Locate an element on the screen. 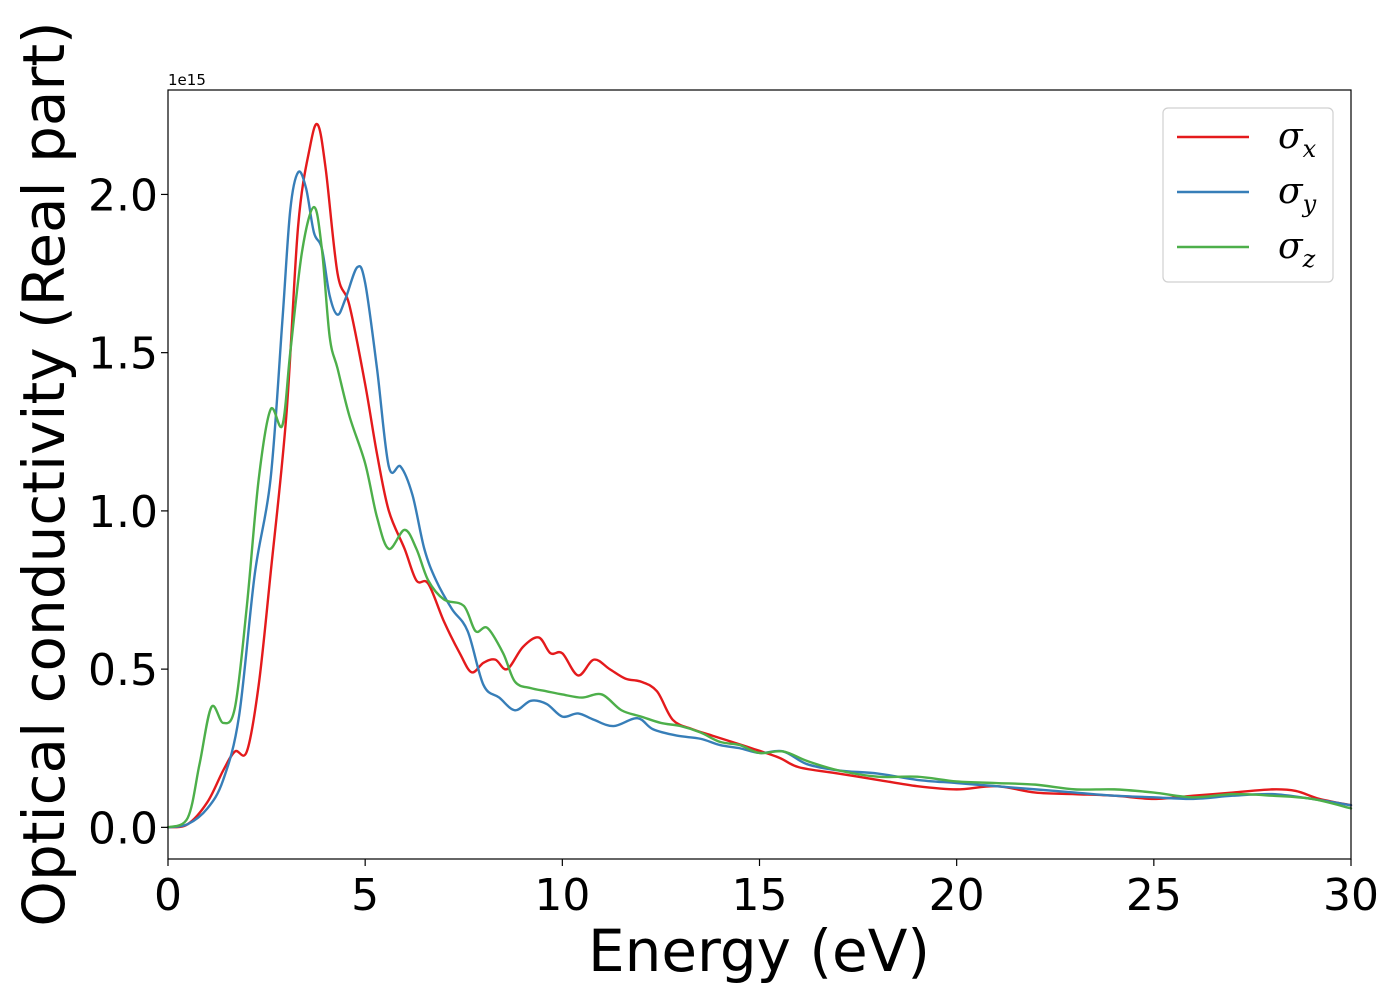 Image resolution: width=1400 pixels, height=1000 pixels. x-tick-label: 15 is located at coordinates (760, 895).